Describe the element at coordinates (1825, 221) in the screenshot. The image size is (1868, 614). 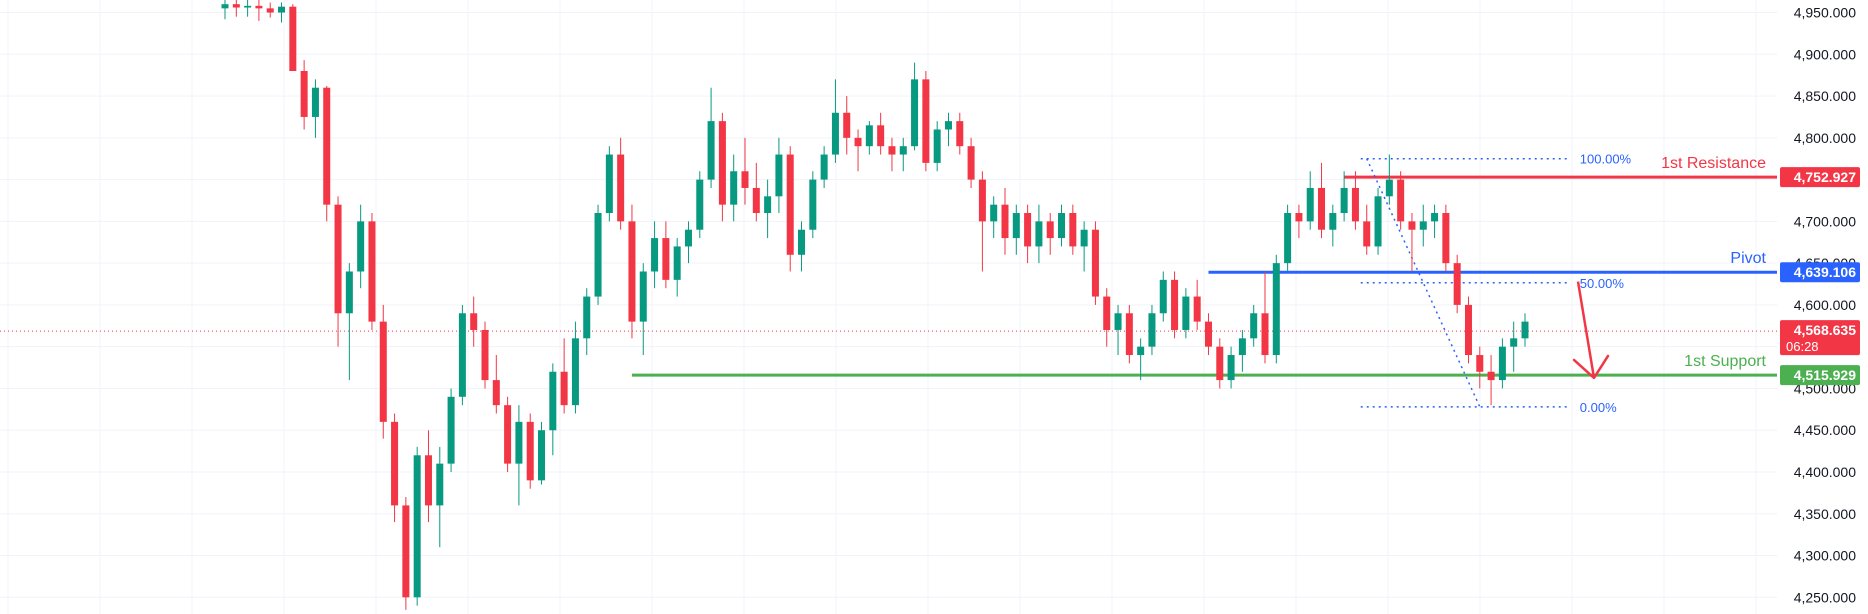
I see `y-tick-label: 4,700.000` at that location.